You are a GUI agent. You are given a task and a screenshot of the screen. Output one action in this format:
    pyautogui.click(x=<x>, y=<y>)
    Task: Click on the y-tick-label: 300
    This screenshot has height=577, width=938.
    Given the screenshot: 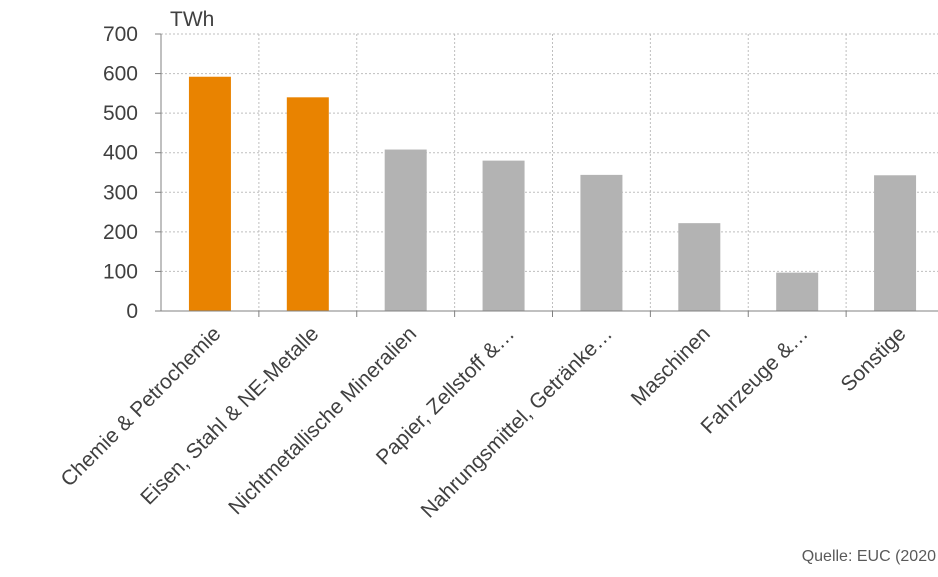 What is the action you would take?
    pyautogui.click(x=120, y=192)
    